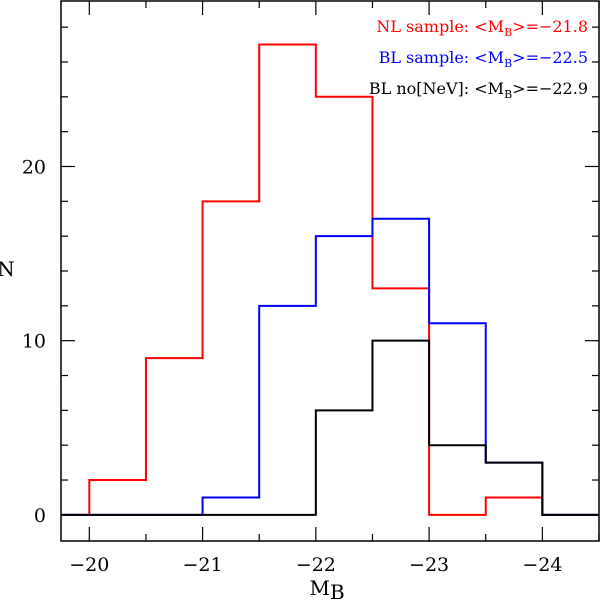 The image size is (600, 604). Describe the element at coordinates (337, 592) in the screenshot. I see `x-axis-label-subscript: B` at that location.